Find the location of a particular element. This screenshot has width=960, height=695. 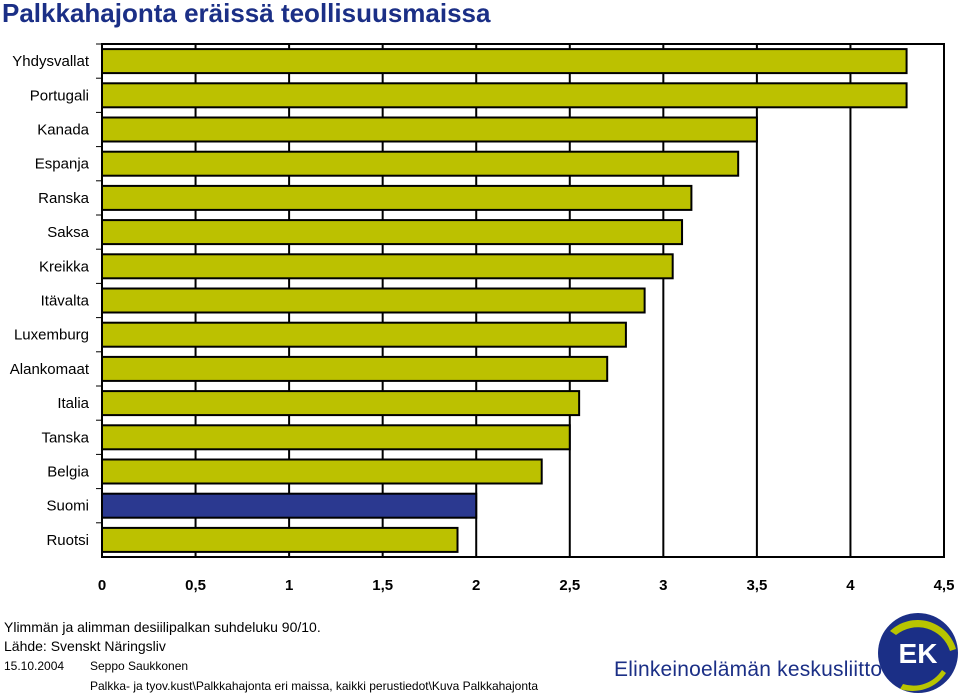

category-label: Tanska is located at coordinates (65, 437).